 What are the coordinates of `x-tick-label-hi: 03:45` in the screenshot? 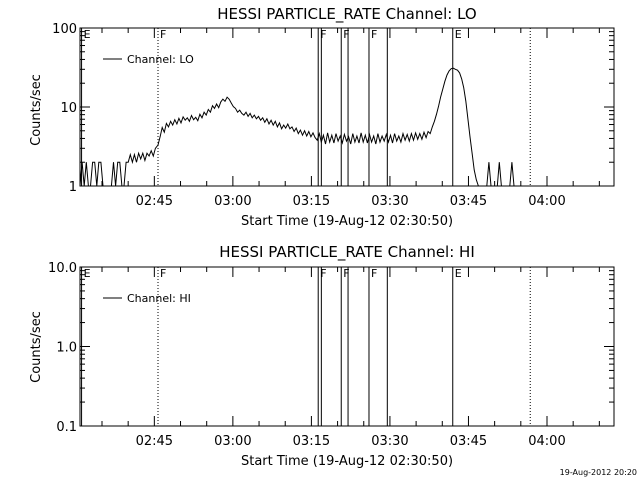 It's located at (468, 441).